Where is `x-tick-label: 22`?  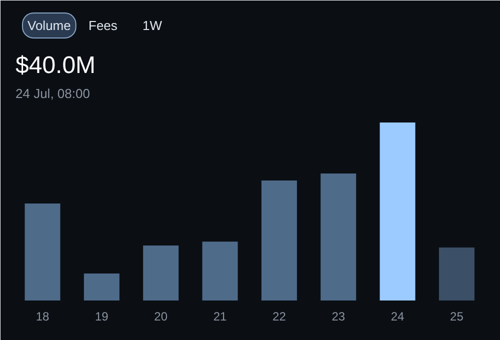
x-tick-label: 22 is located at coordinates (279, 317).